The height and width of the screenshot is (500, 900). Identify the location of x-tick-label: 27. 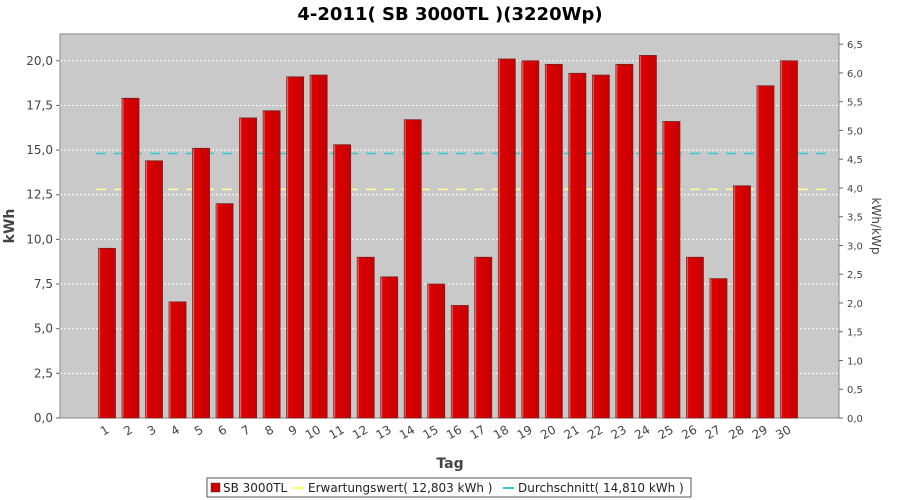
(713, 432).